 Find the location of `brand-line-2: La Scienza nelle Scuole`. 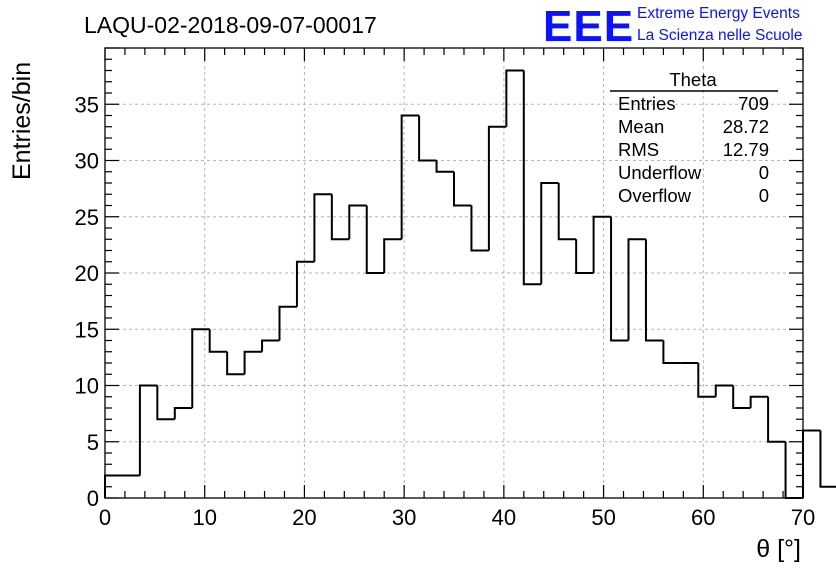

brand-line-2: La Scienza nelle Scuole is located at coordinates (719, 35).